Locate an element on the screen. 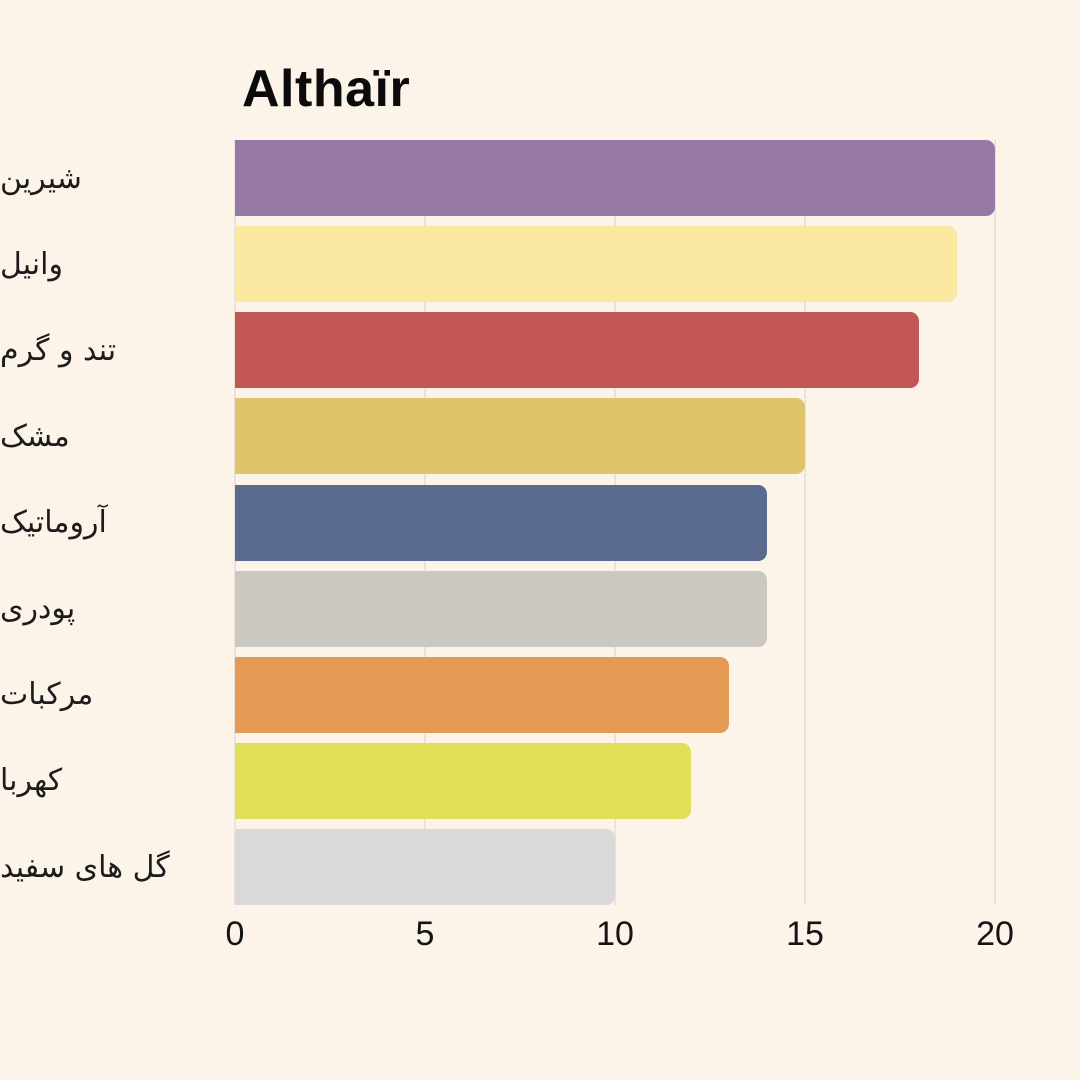 The image size is (1080, 1080). x-tick-label: 0 is located at coordinates (235, 934).